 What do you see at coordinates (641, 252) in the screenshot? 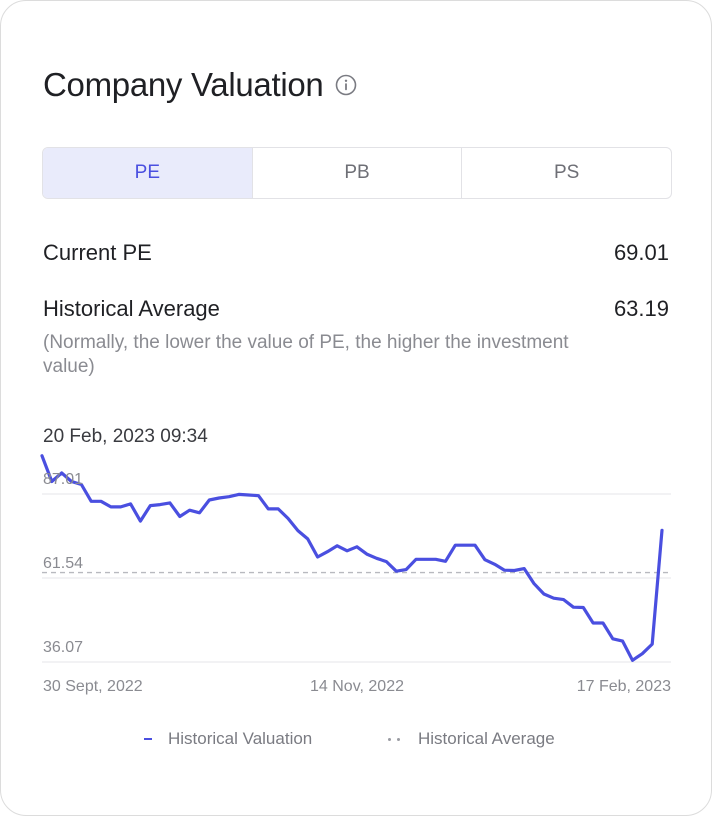
I see `current-pe-value: 69.01` at bounding box center [641, 252].